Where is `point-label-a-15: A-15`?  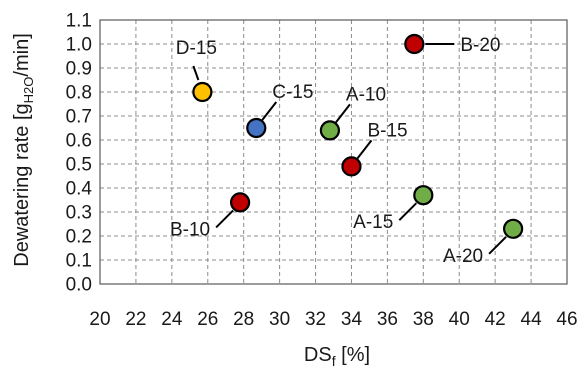 point-label-a-15: A-15 is located at coordinates (373, 222).